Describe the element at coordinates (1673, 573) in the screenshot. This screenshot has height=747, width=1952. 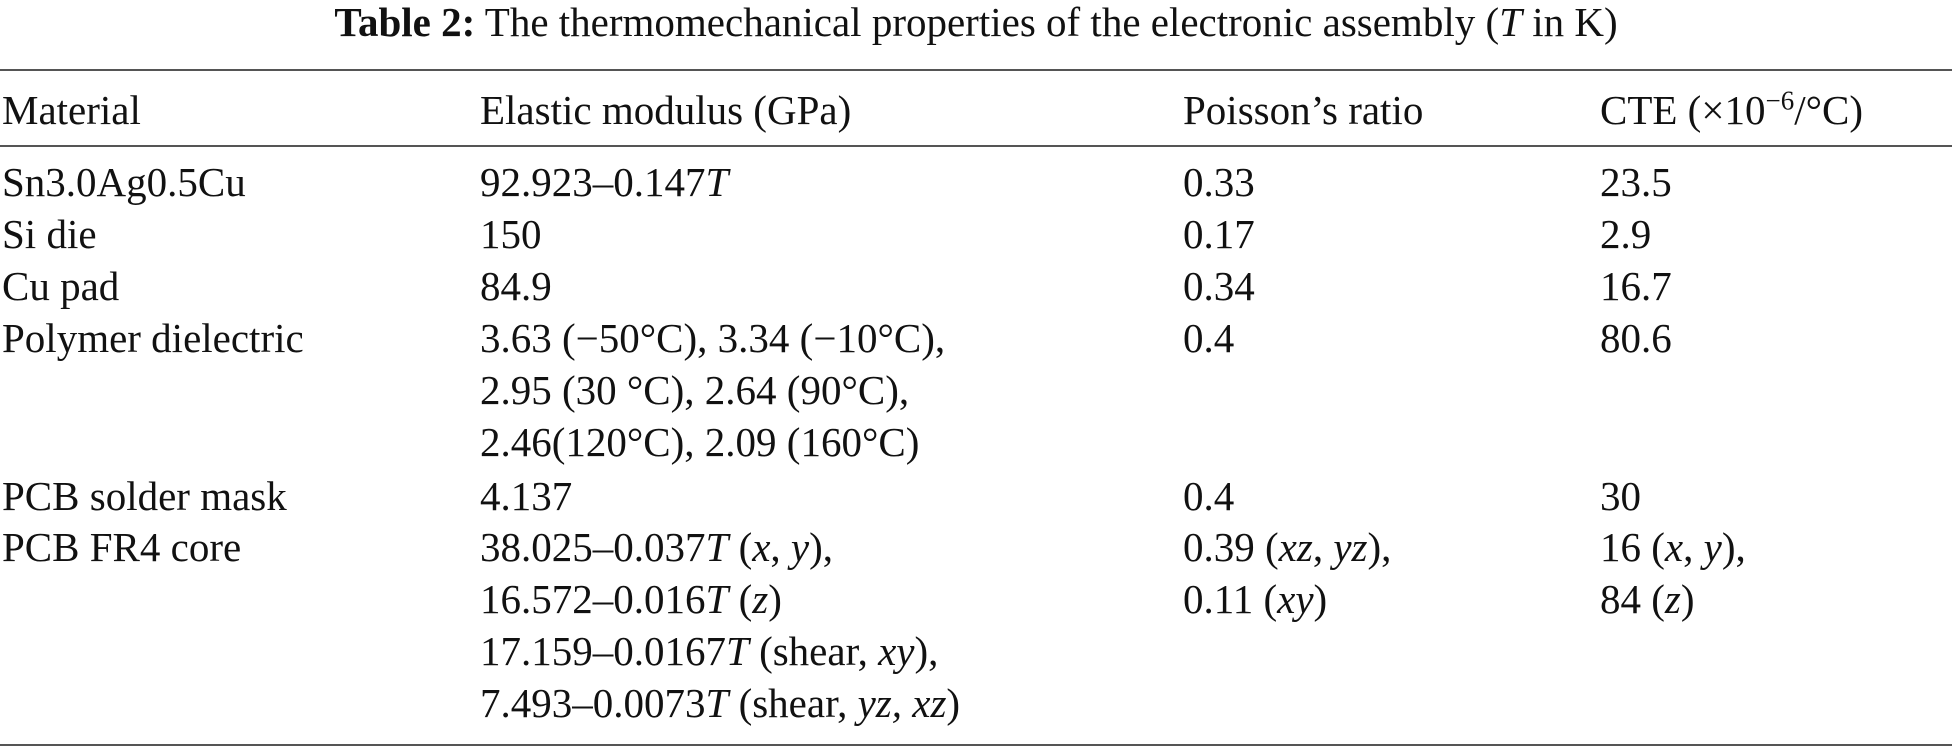
I see `table-row-cte: 16 (x, y), 84 (z)` at that location.